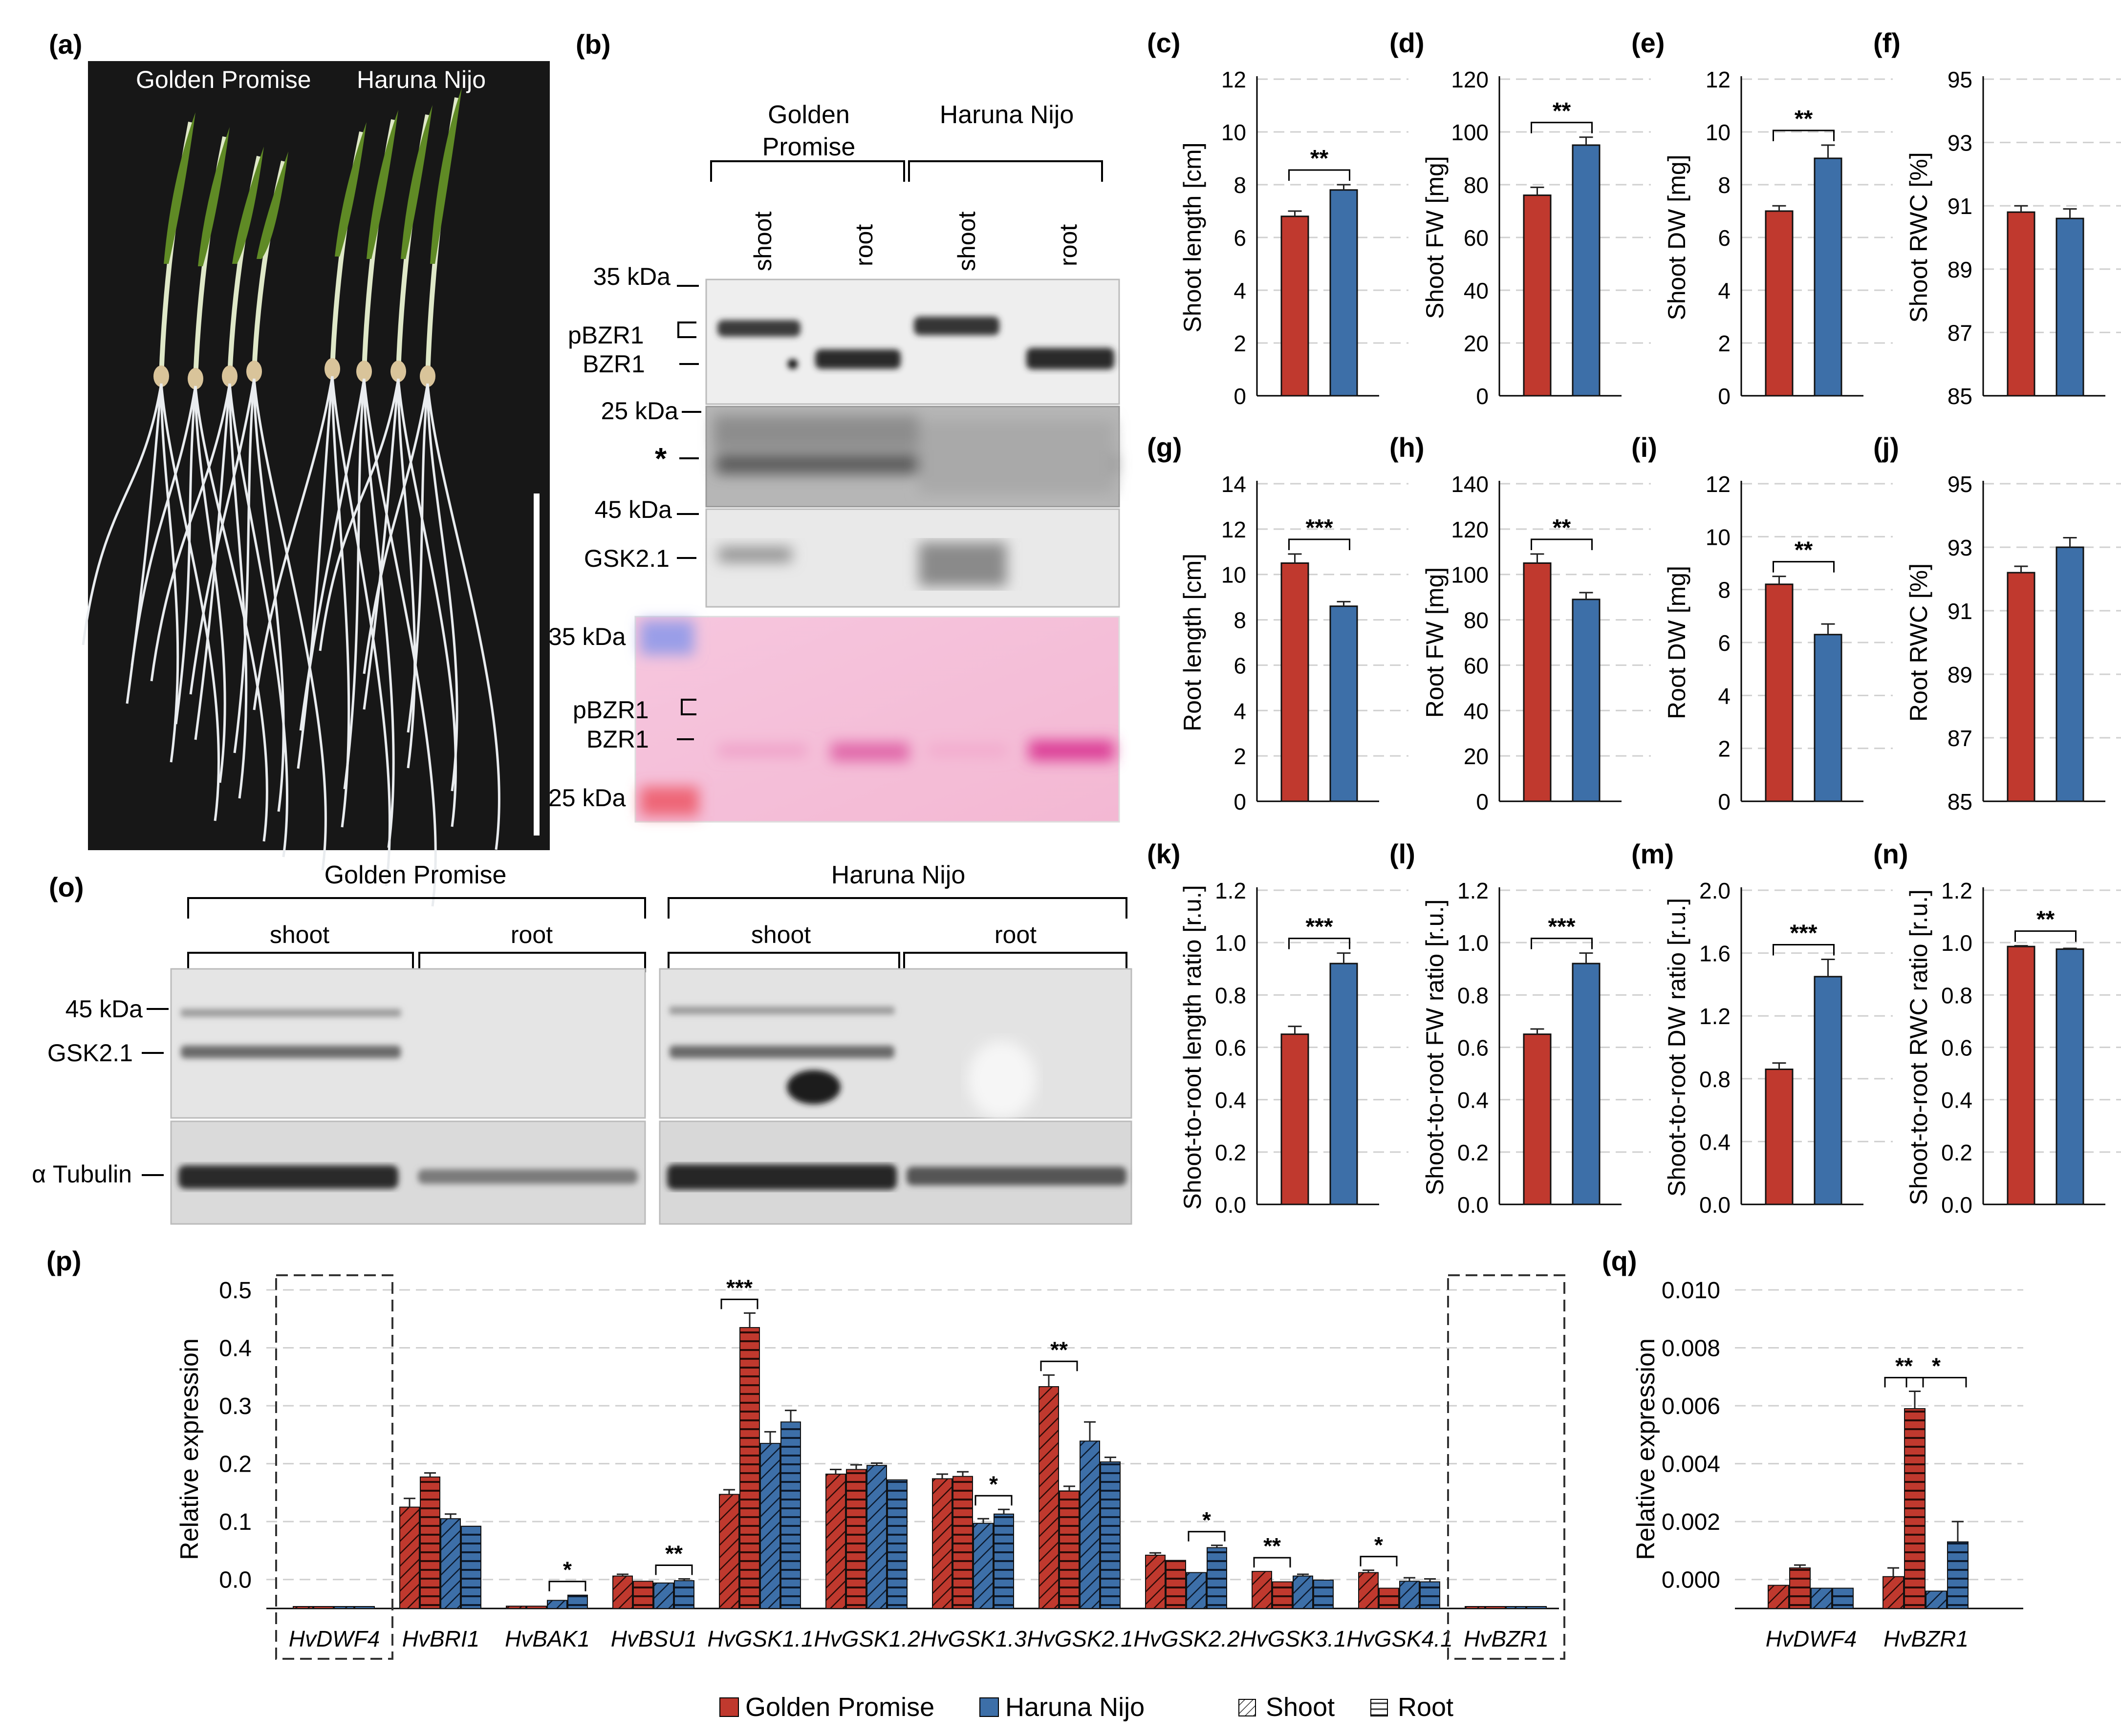 The height and width of the screenshot is (1736, 2121). I want to click on y-tick-label: 0.8, so click(1473, 995).